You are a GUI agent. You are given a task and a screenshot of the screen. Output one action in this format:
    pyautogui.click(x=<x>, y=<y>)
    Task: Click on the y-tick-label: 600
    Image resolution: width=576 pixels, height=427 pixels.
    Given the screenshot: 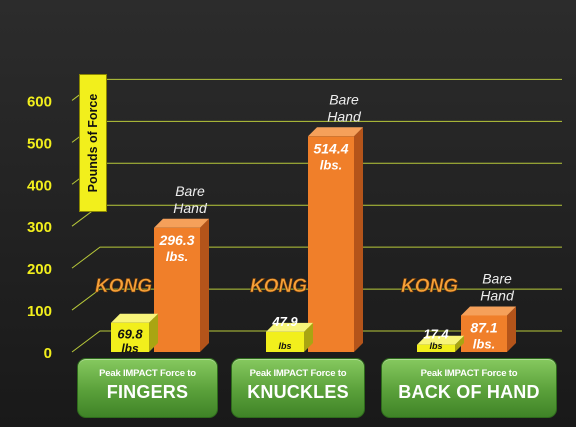 What is the action you would take?
    pyautogui.click(x=39, y=101)
    